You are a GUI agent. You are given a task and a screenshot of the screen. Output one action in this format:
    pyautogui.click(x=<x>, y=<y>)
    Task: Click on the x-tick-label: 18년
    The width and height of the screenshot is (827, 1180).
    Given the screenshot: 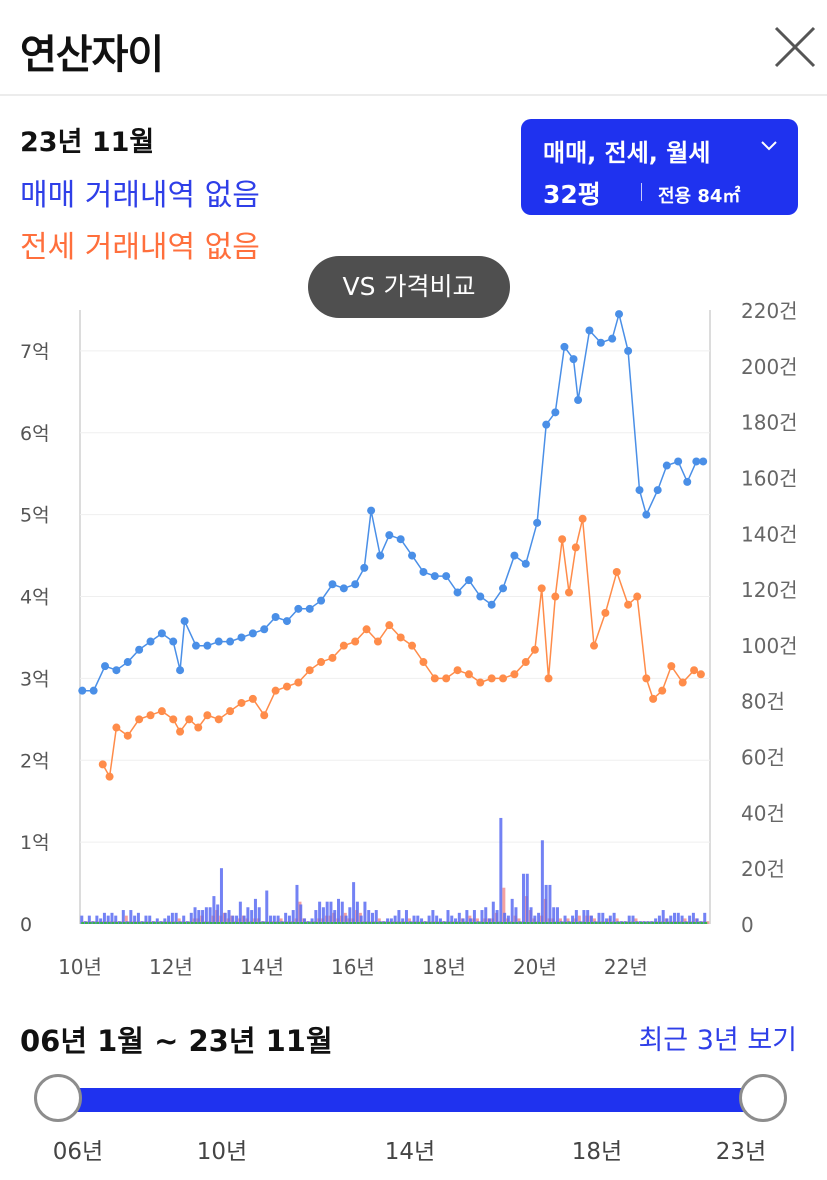 What is the action you would take?
    pyautogui.click(x=444, y=967)
    